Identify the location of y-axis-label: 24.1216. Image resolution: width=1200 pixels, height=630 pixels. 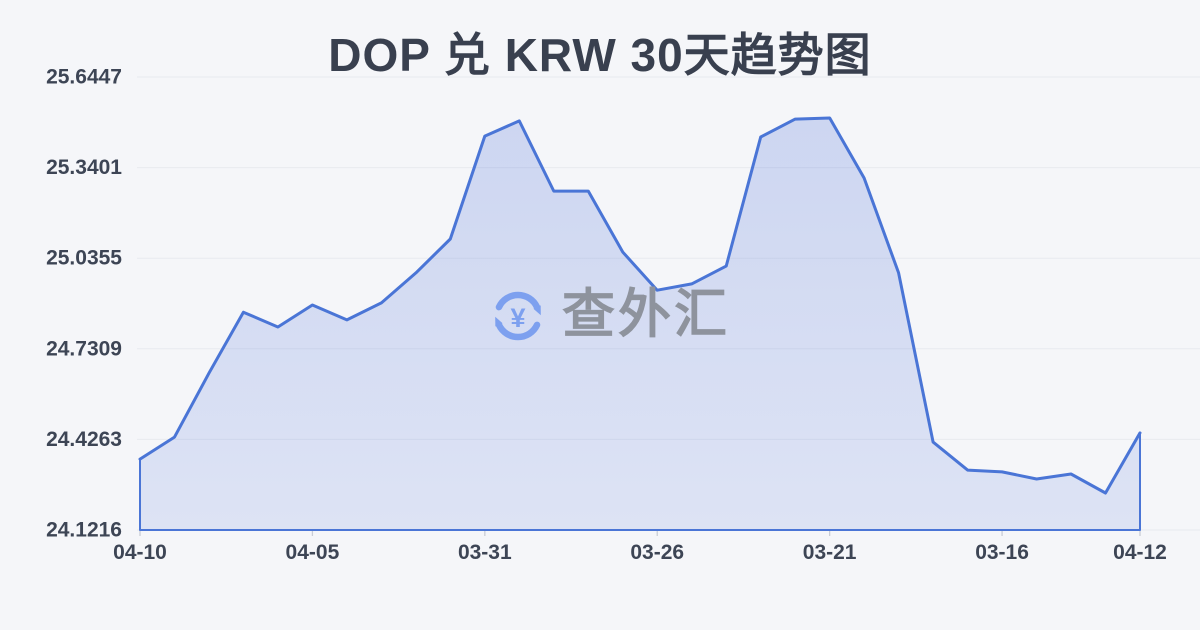
(84, 530).